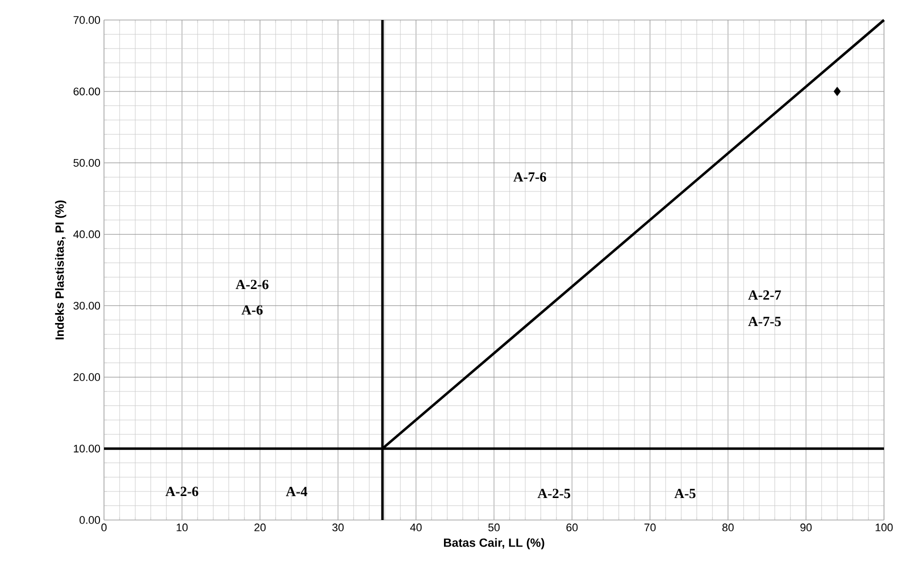 The width and height of the screenshot is (902, 587). What do you see at coordinates (87, 92) in the screenshot?
I see `y-tick-label: 60.00` at bounding box center [87, 92].